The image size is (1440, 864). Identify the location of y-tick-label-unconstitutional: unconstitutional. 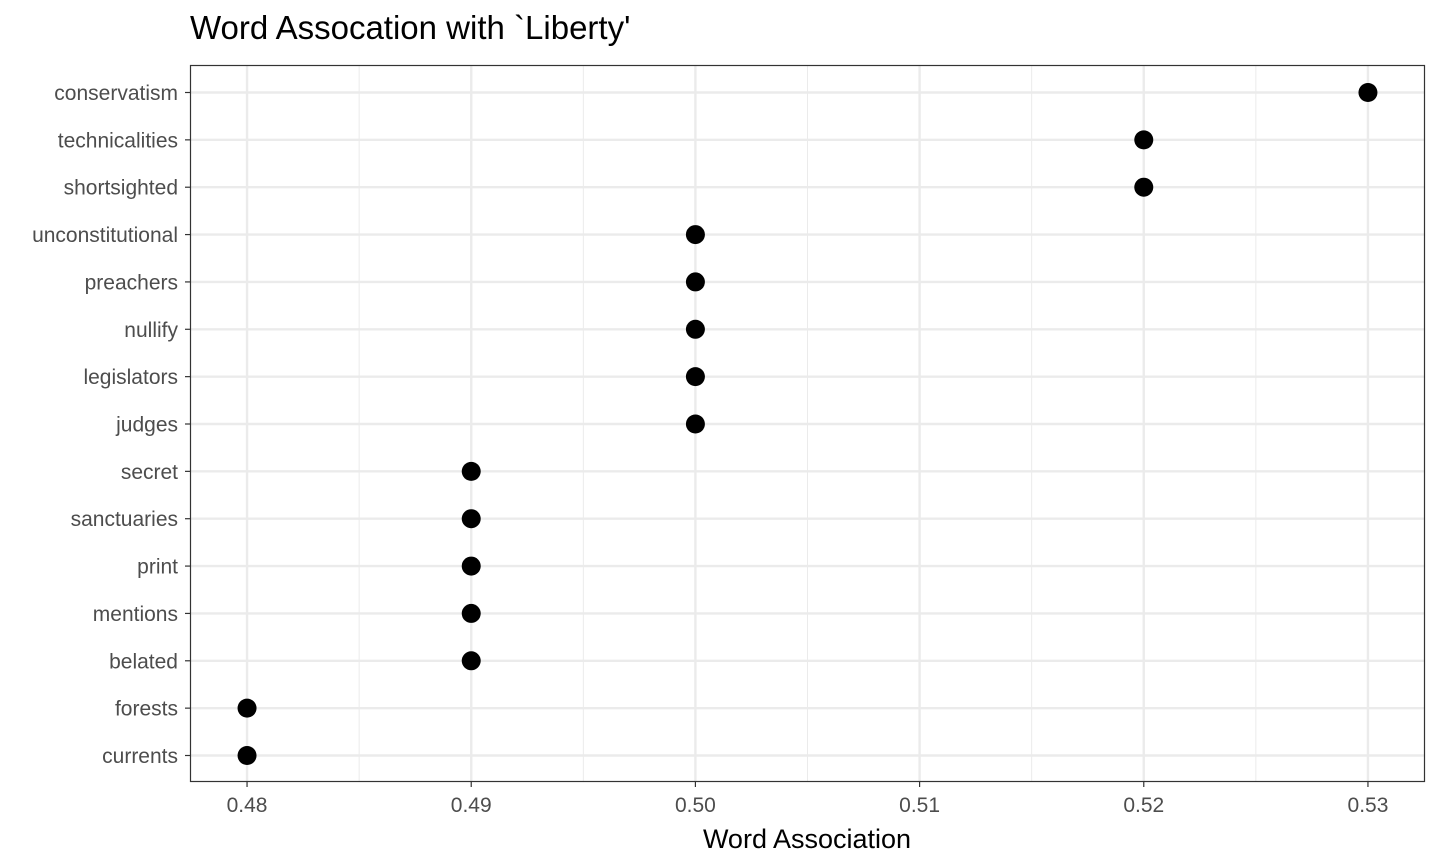
(105, 235).